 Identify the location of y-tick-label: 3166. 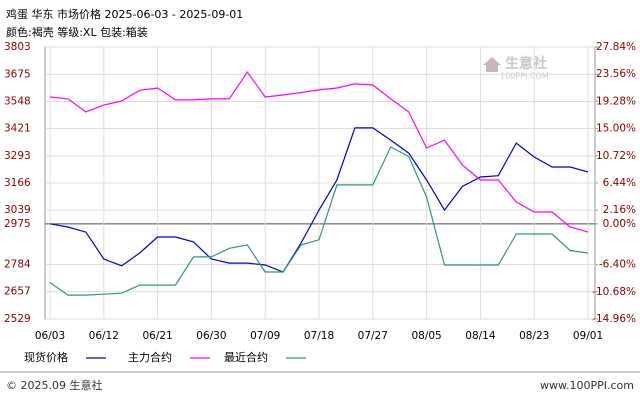
(17, 183).